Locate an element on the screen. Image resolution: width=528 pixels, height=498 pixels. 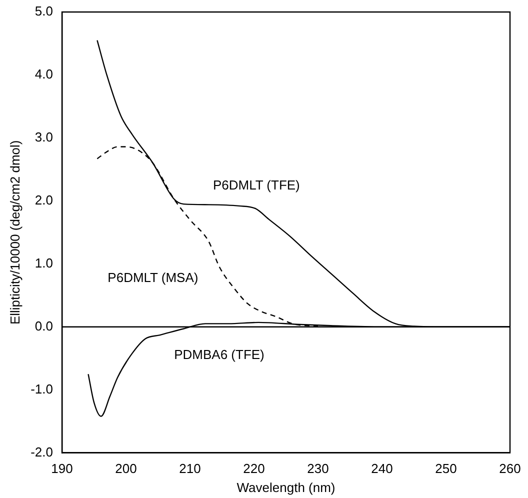
y-tick-label: 4.0 is located at coordinates (43, 74).